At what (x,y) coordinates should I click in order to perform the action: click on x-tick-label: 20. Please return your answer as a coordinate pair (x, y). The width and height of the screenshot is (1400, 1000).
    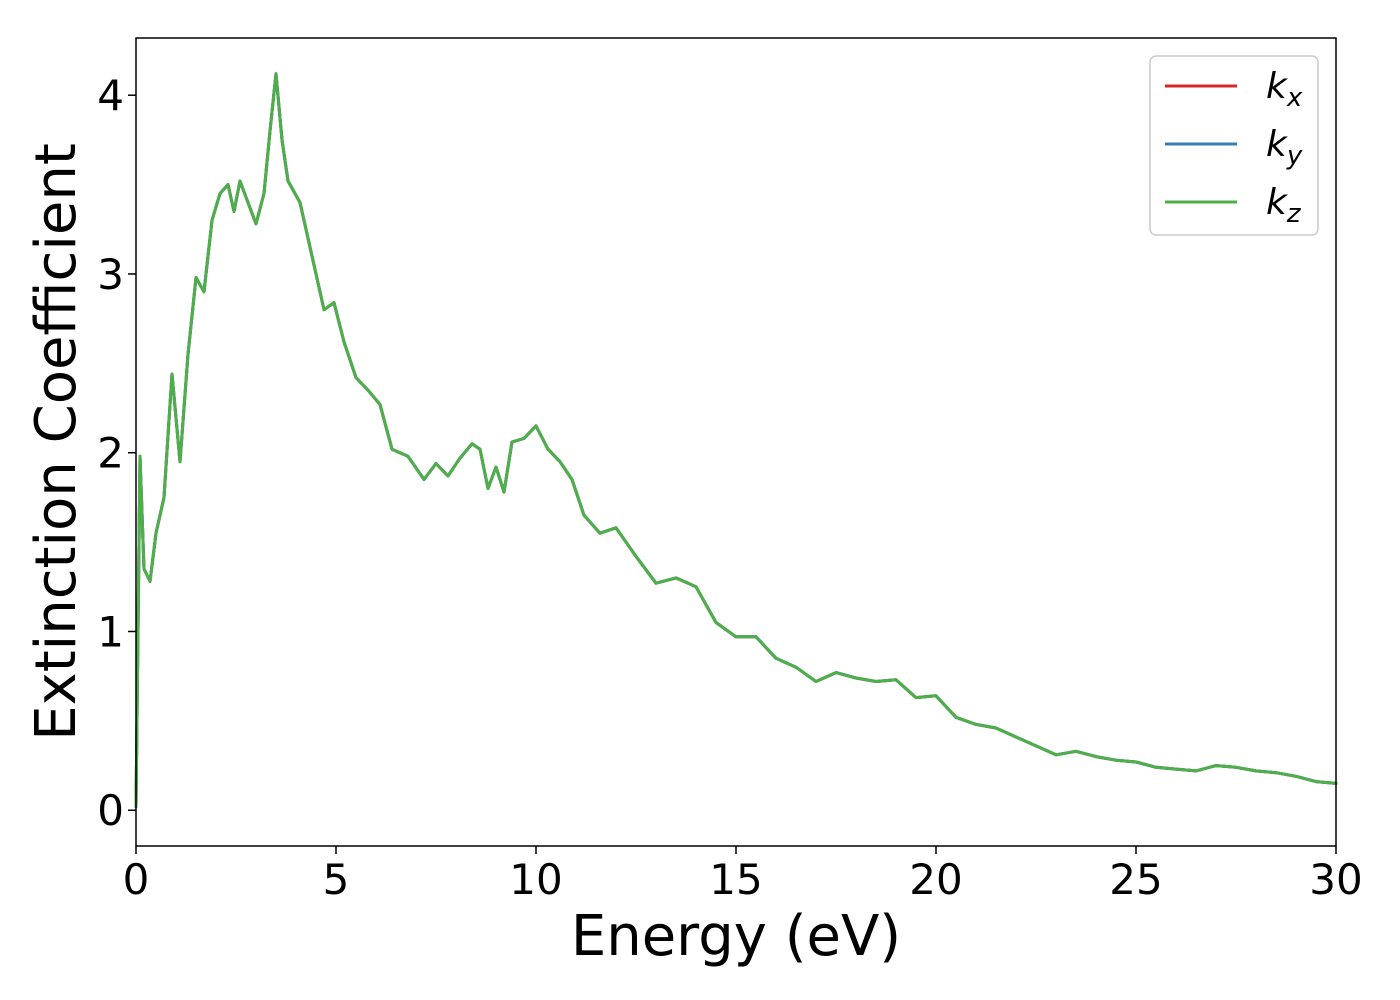
    Looking at the image, I should click on (935, 879).